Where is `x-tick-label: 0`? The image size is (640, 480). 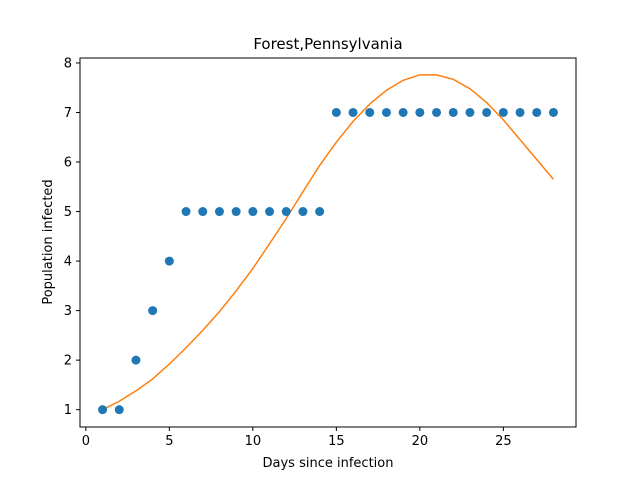
x-tick-label: 0 is located at coordinates (86, 441).